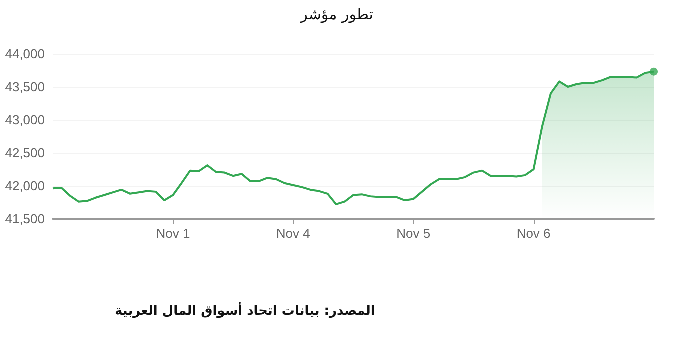 The height and width of the screenshot is (338, 674). What do you see at coordinates (173, 233) in the screenshot?
I see `x-tick-label: Nov 1` at bounding box center [173, 233].